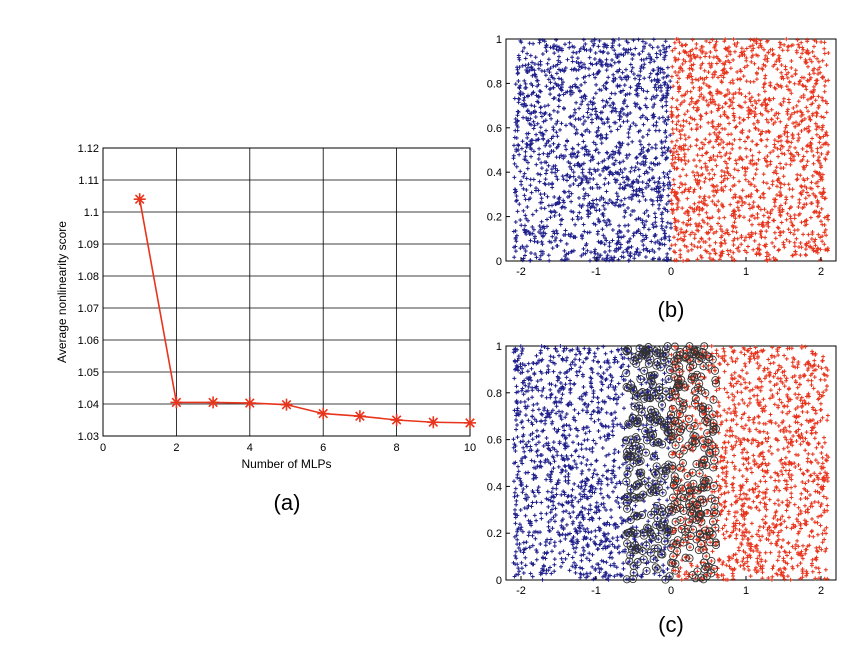  I want to click on y-tick-label: 0.6, so click(494, 129).